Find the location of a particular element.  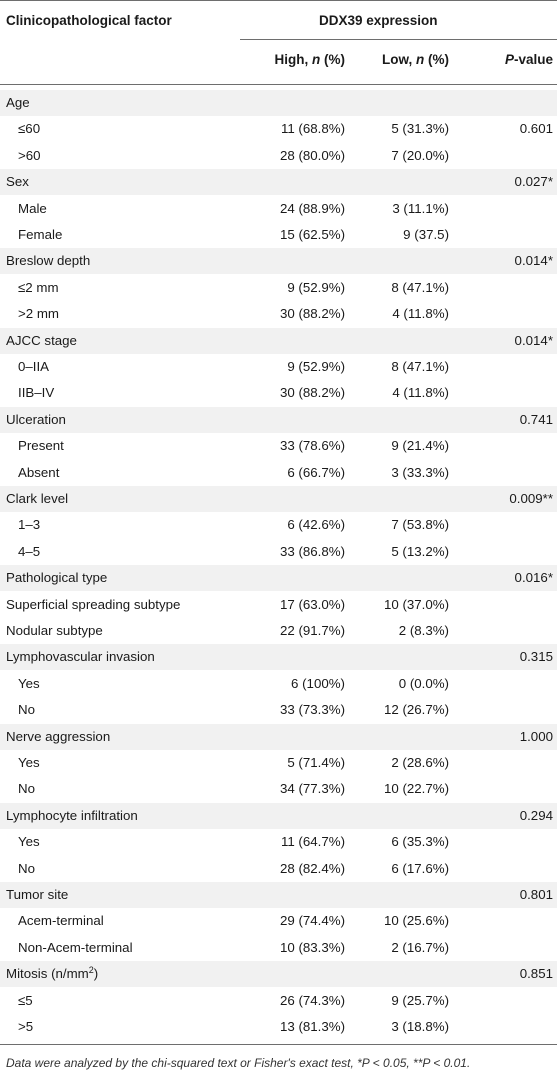

low-cell: 10 (22.7%) is located at coordinates (416, 789).